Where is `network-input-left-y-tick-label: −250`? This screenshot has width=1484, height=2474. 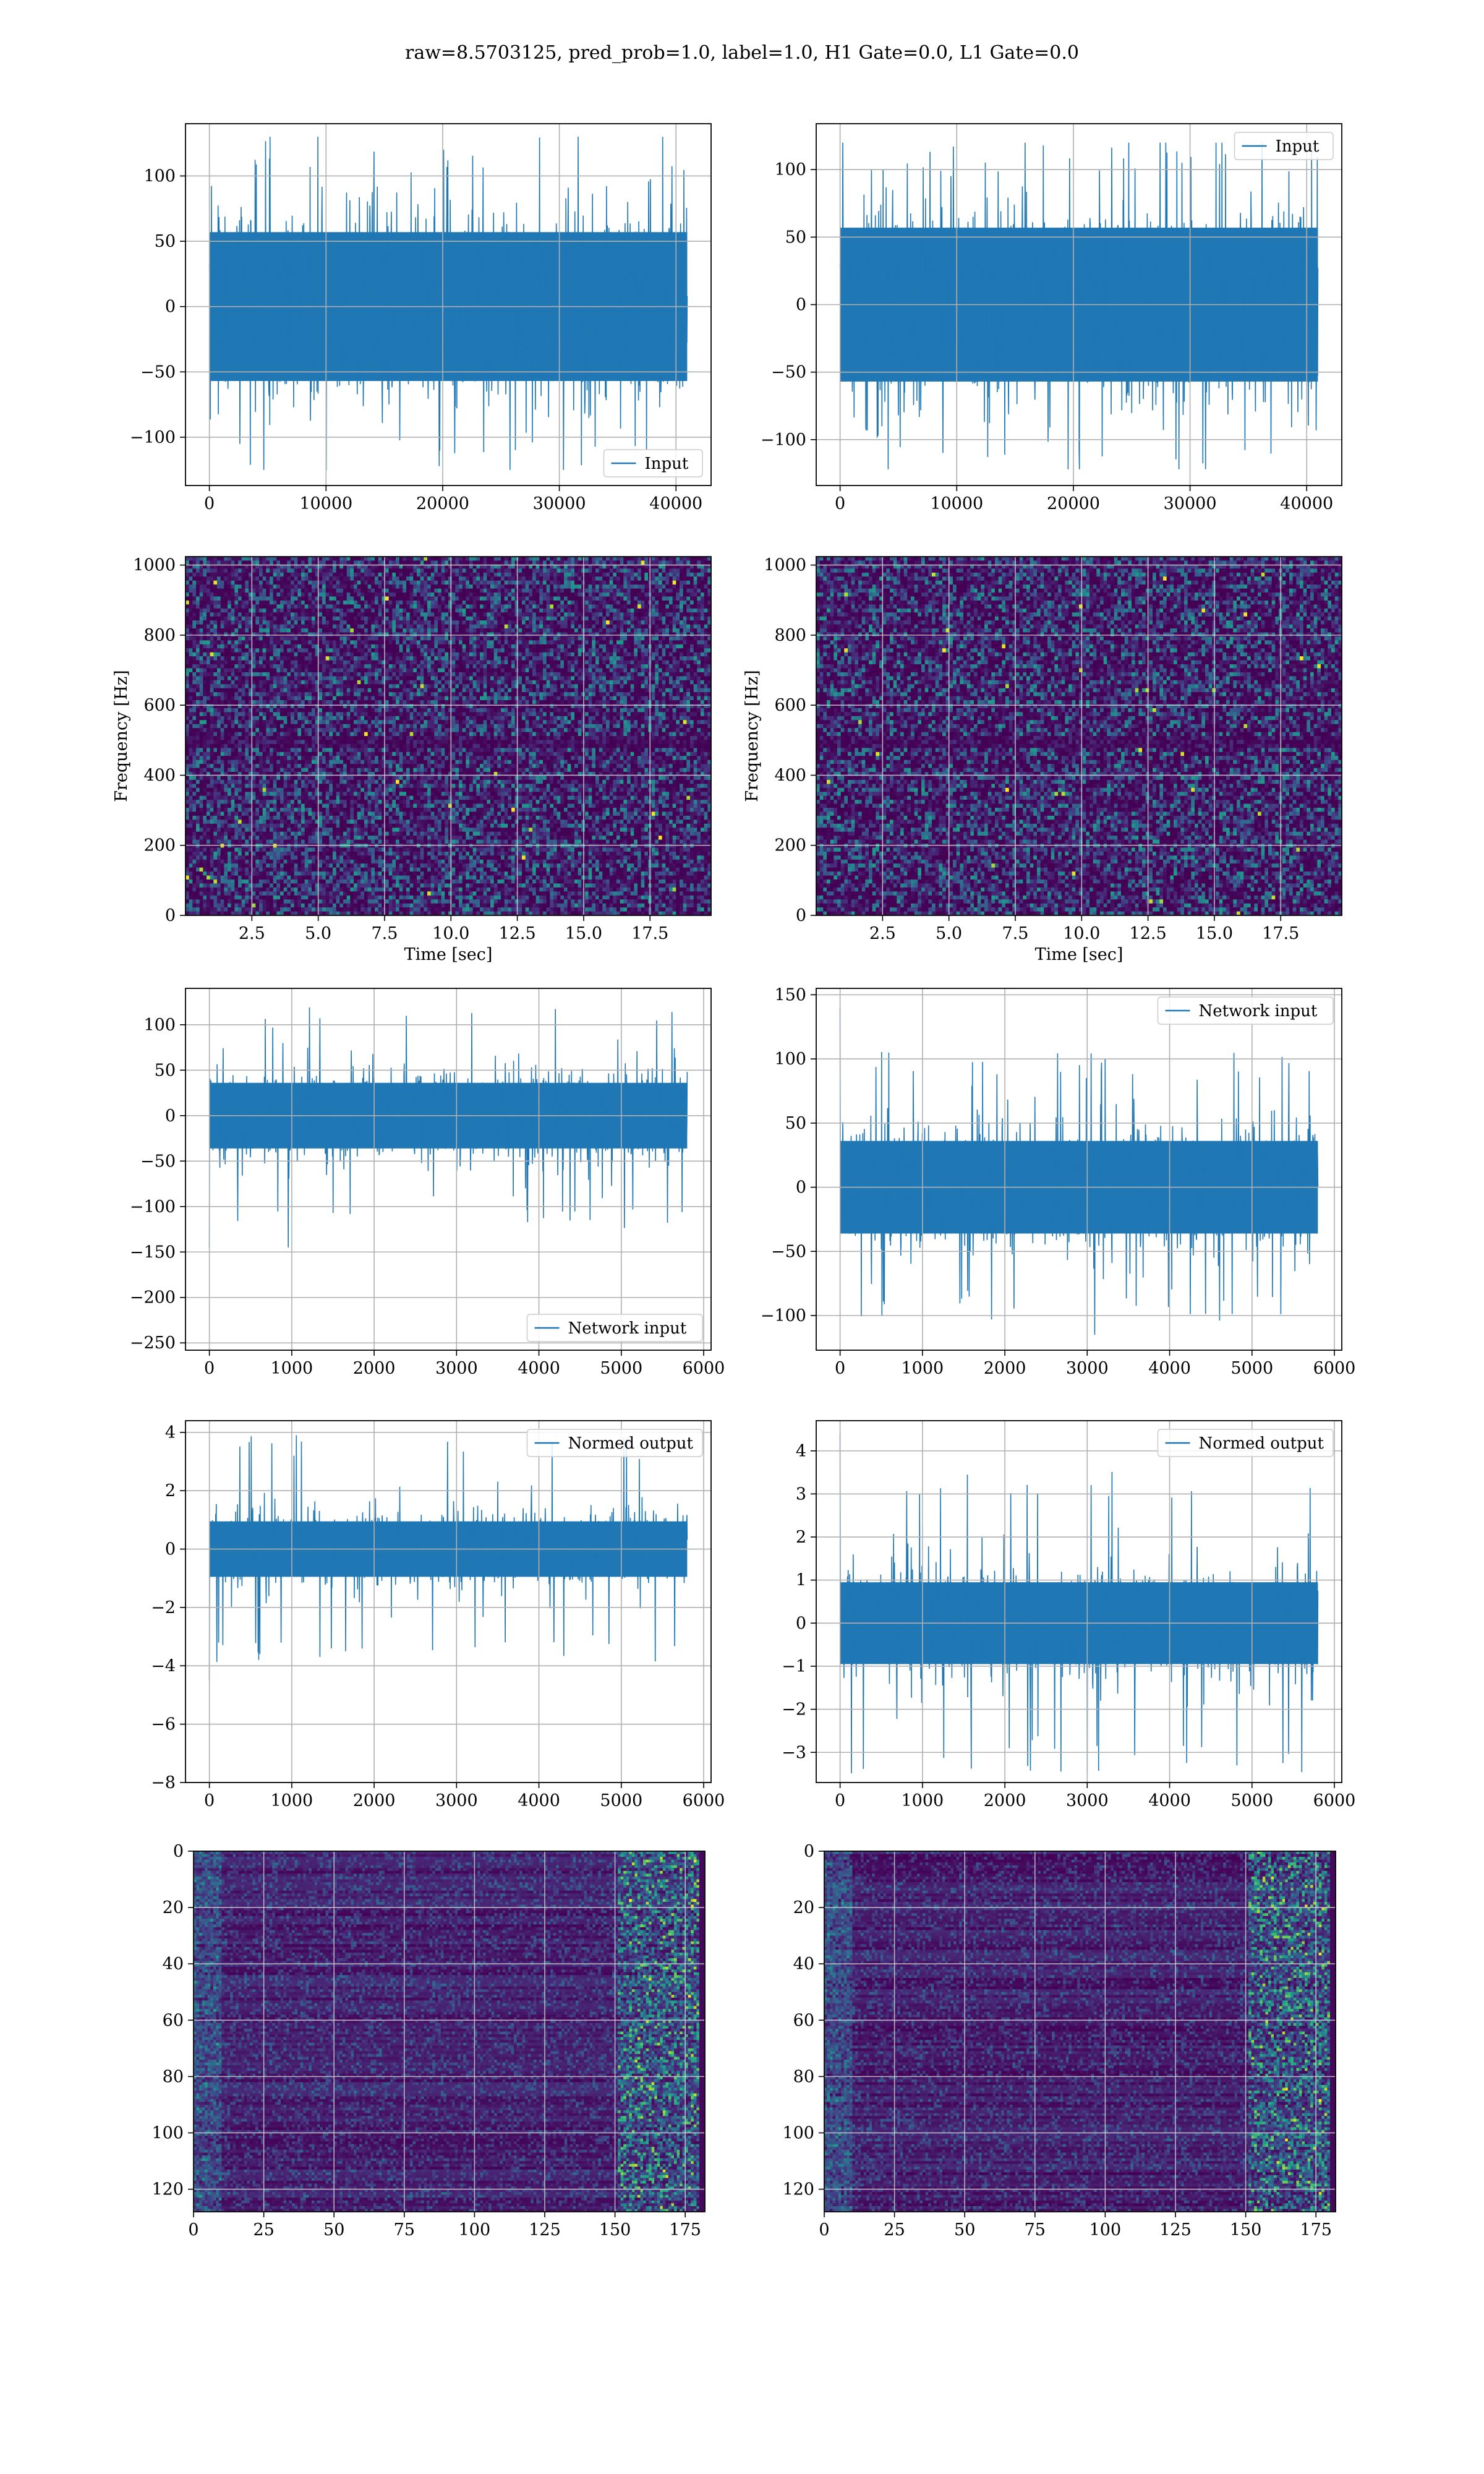
network-input-left-y-tick-label: −250 is located at coordinates (153, 1343).